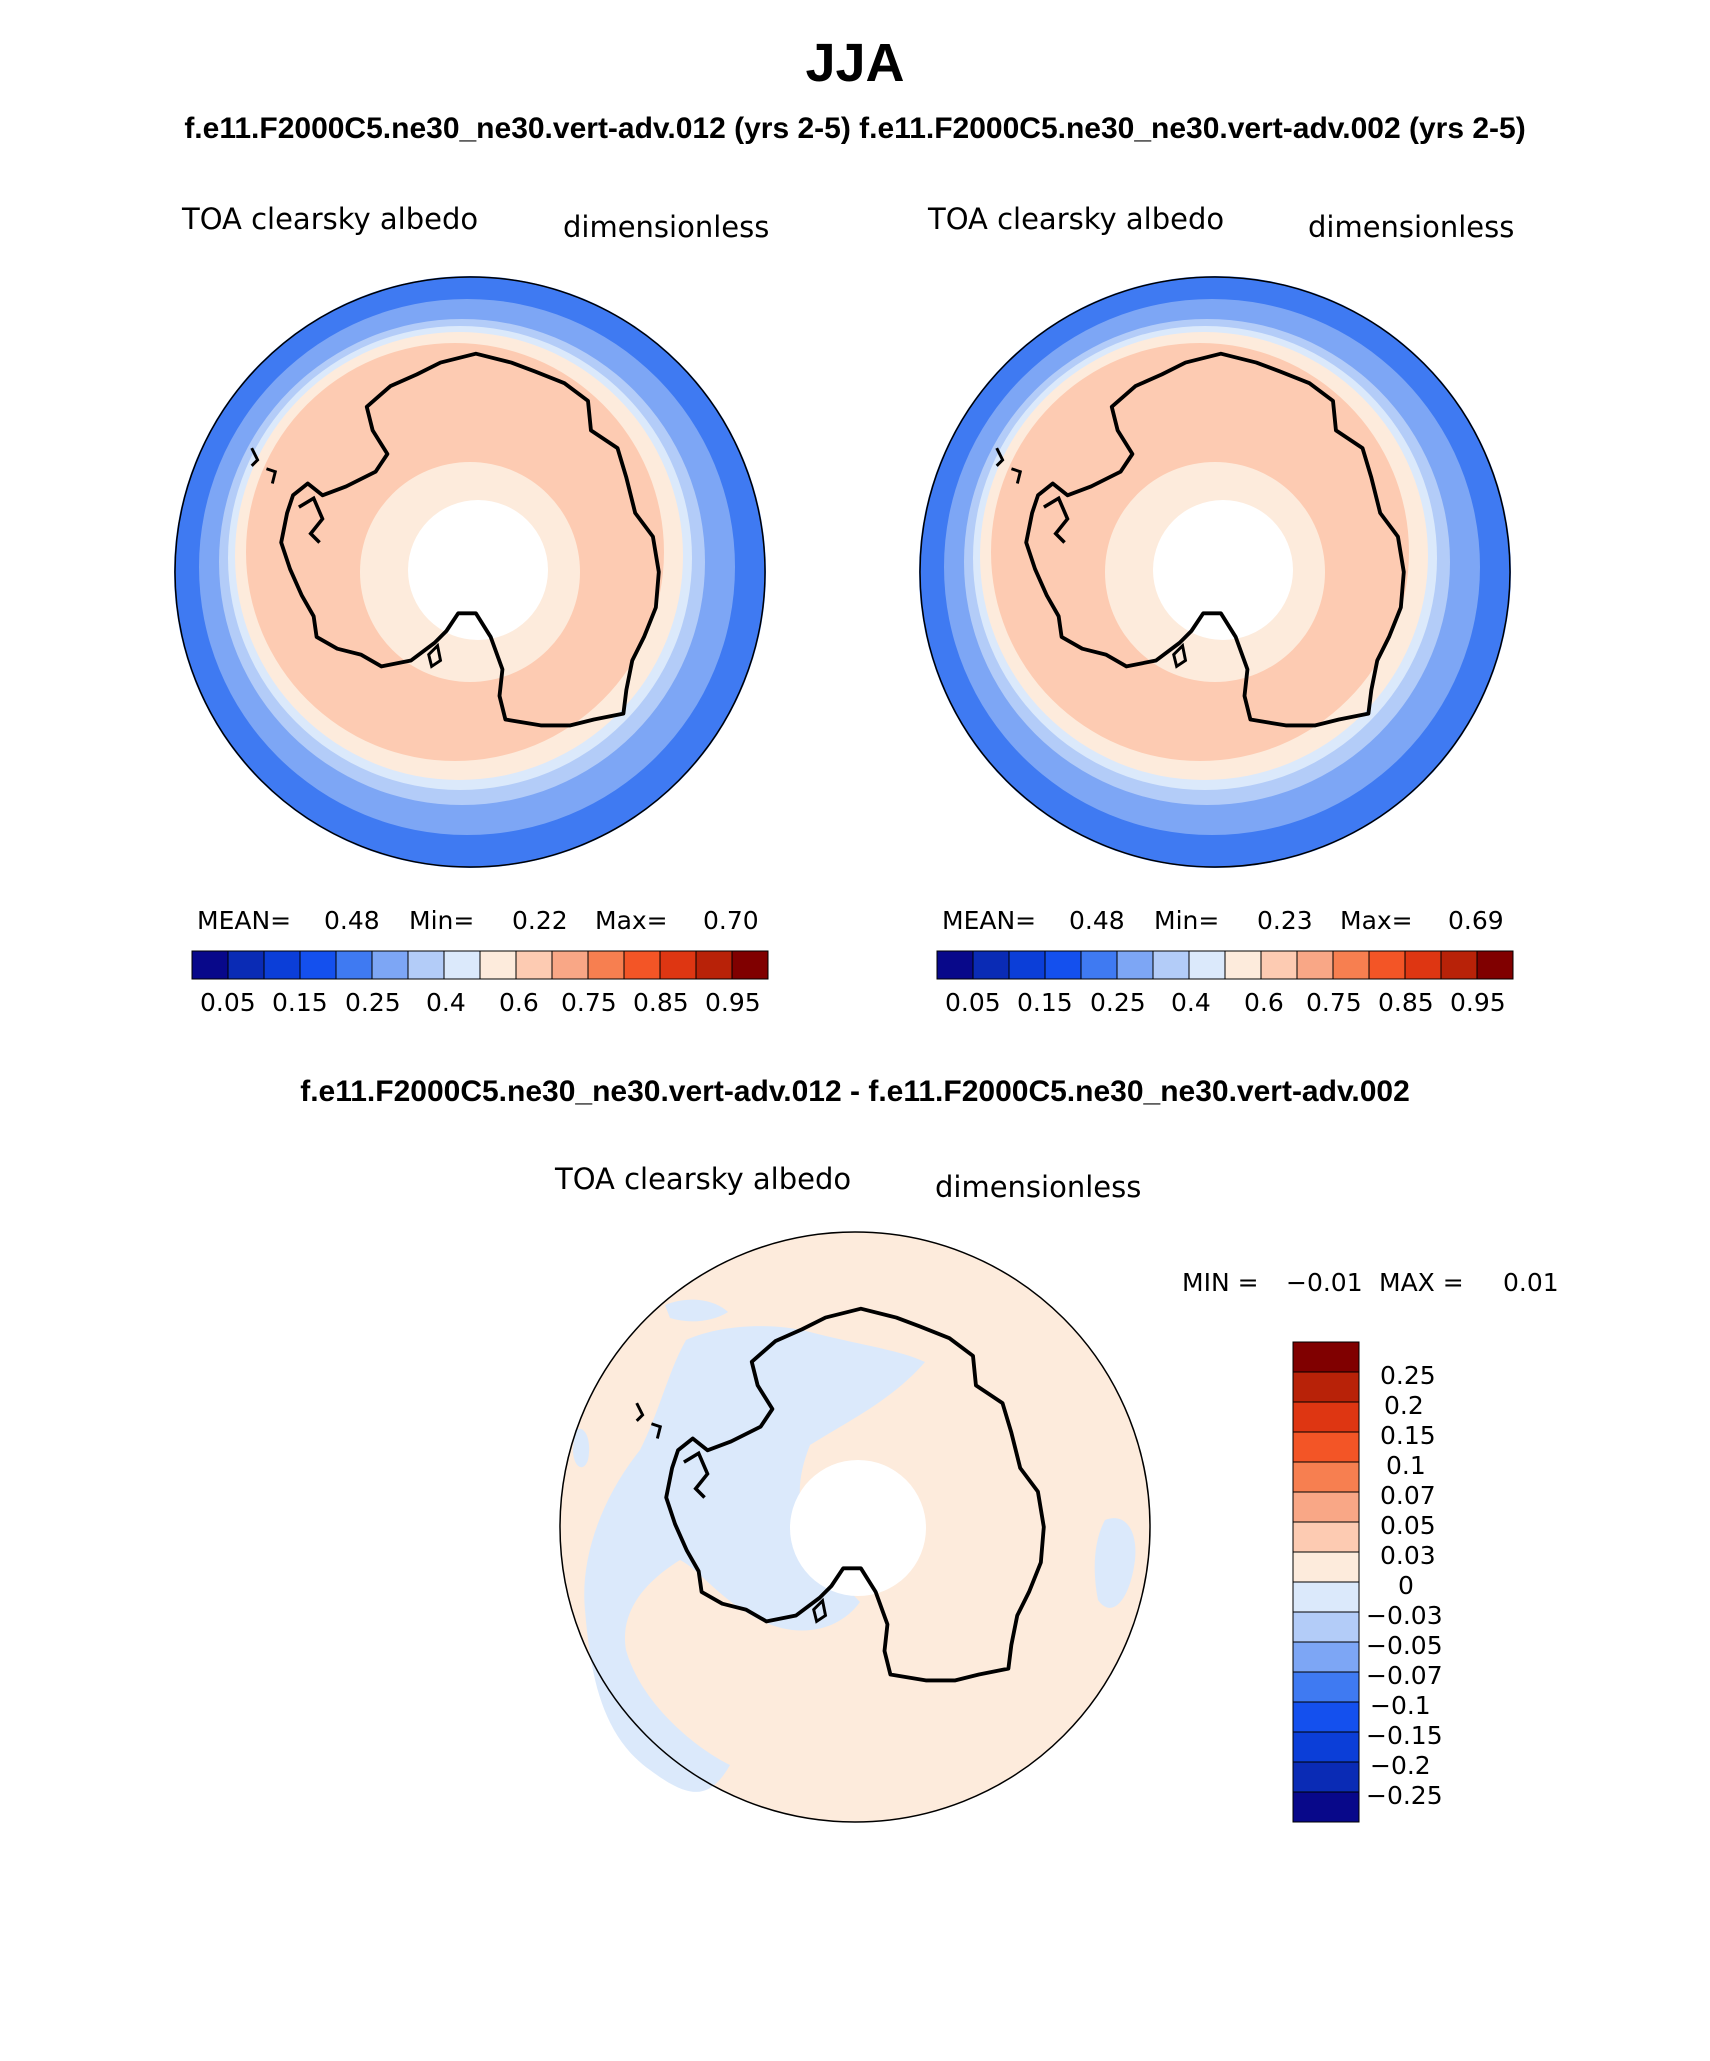 This screenshot has width=1710, height=2061. I want to click on main-title: JJA, so click(855, 63).